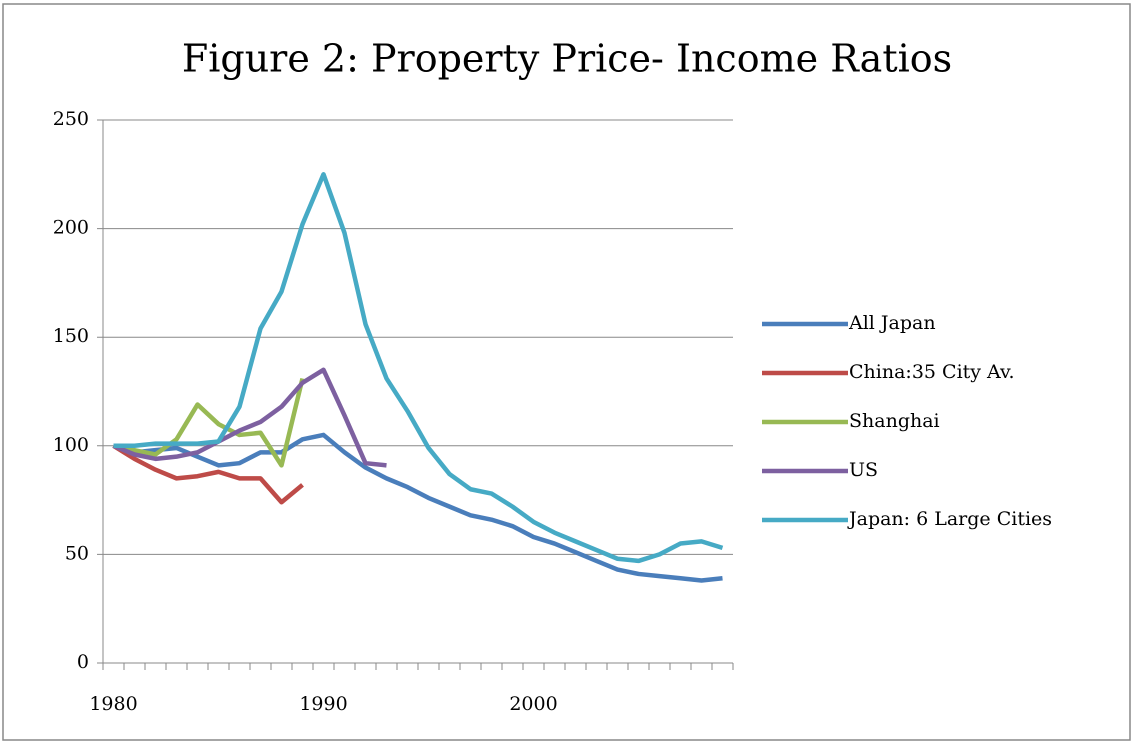  What do you see at coordinates (892, 323) in the screenshot?
I see `legend-label: All Japan` at bounding box center [892, 323].